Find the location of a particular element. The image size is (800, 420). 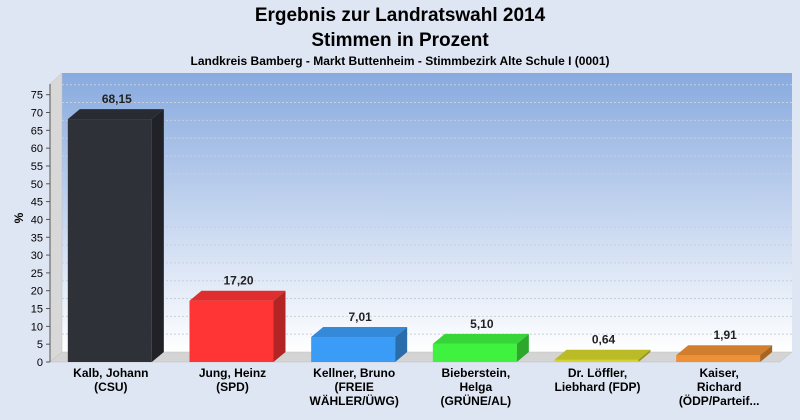

x-tick-label-line: (CSU) is located at coordinates (110, 387).